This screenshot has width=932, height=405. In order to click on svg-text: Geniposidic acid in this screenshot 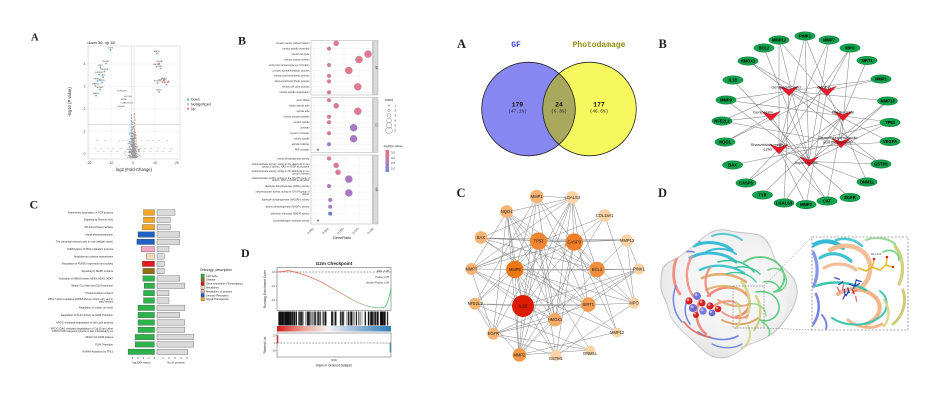, I will do `click(785, 87)`.